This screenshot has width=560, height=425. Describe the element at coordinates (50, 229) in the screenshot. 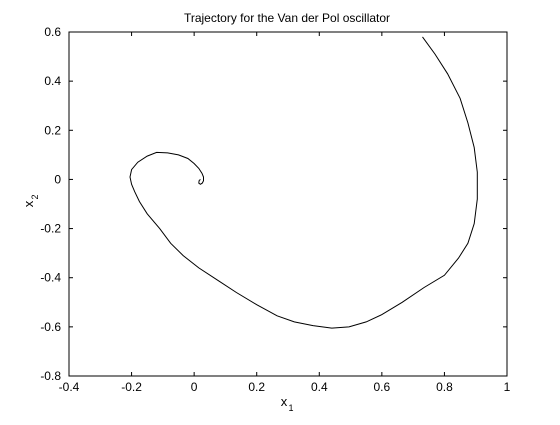

I see `y-tick-label: -0.2` at that location.